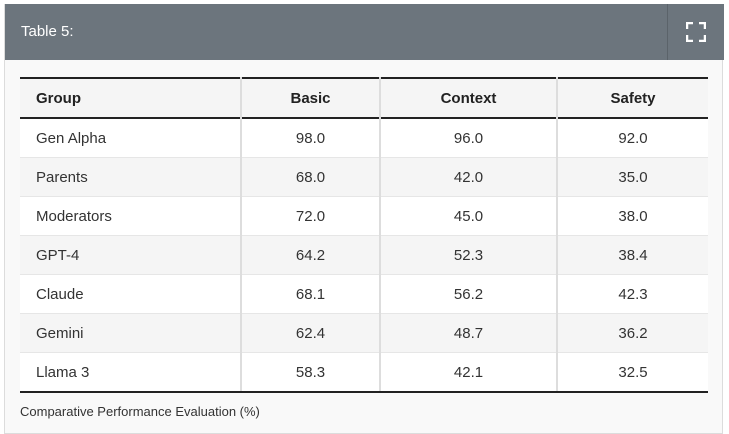 Image resolution: width=729 pixels, height=434 pixels. I want to click on table-header-row: Group Basic Context Safety, so click(364, 98).